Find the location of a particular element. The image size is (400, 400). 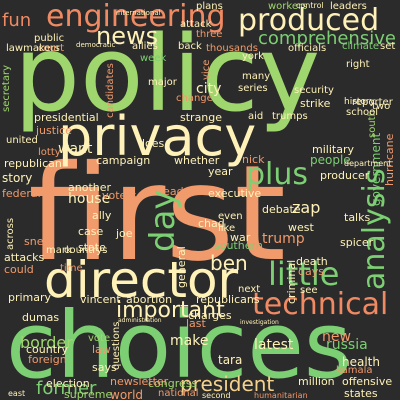

word-another: another is located at coordinates (90, 187).